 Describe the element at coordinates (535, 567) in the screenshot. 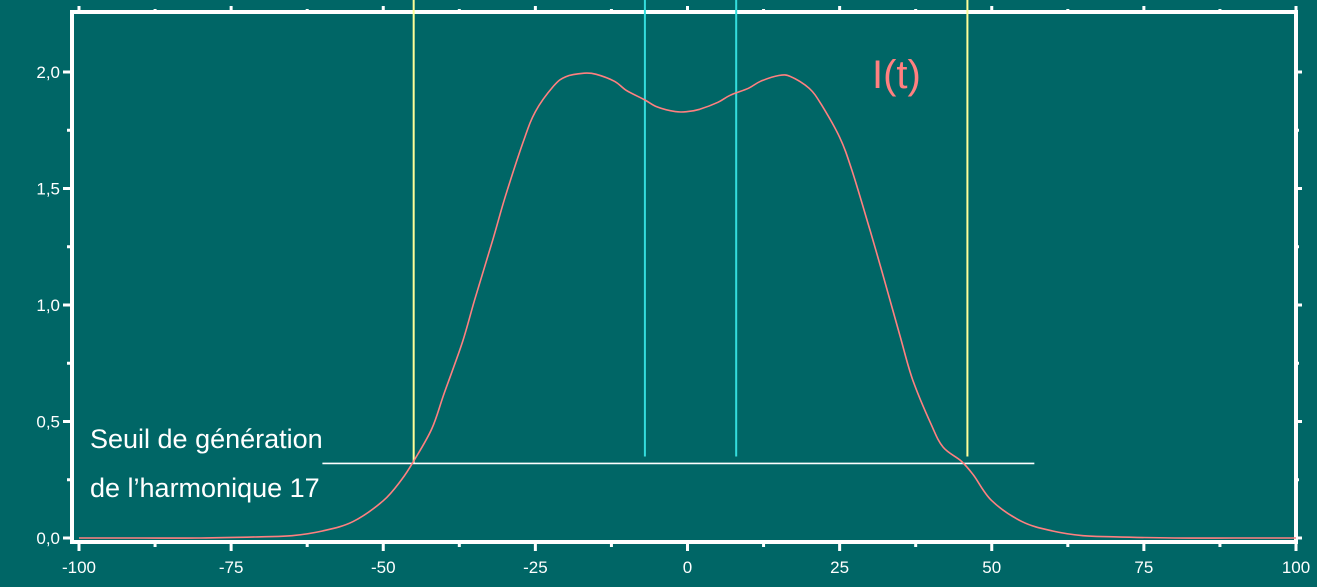

I see `x-tick-label: -25` at that location.